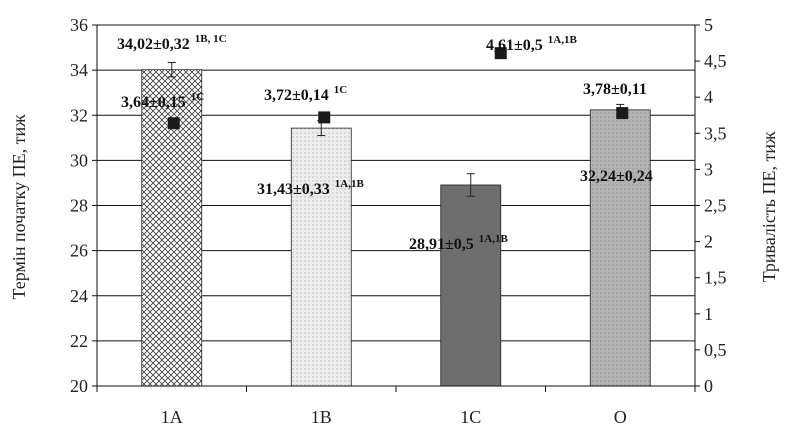  What do you see at coordinates (79, 25) in the screenshot?
I see `left-tick-label: 36` at bounding box center [79, 25].